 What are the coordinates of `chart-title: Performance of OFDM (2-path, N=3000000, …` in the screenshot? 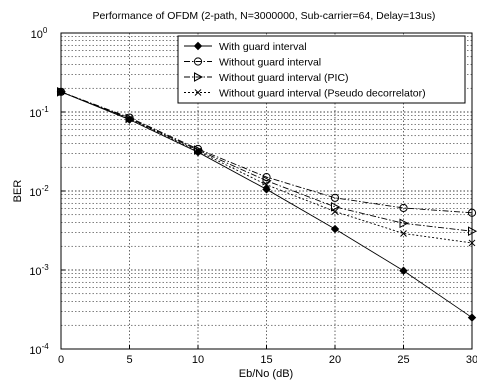 It's located at (264, 16).